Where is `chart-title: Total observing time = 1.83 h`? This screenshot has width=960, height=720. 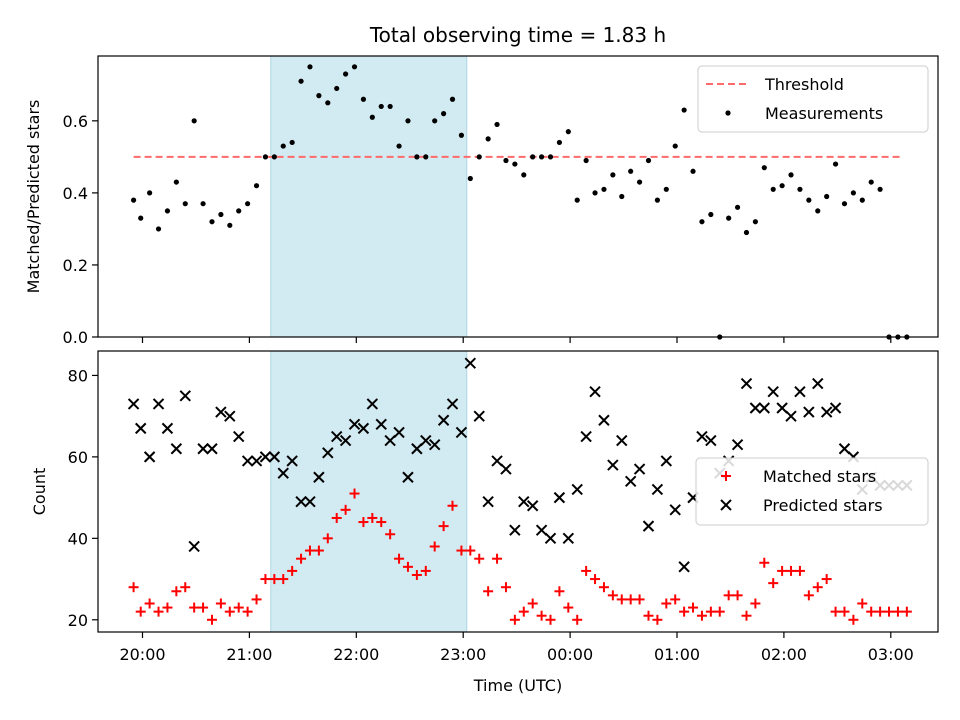
chart-title: Total observing time = 1.83 h is located at coordinates (517, 35).